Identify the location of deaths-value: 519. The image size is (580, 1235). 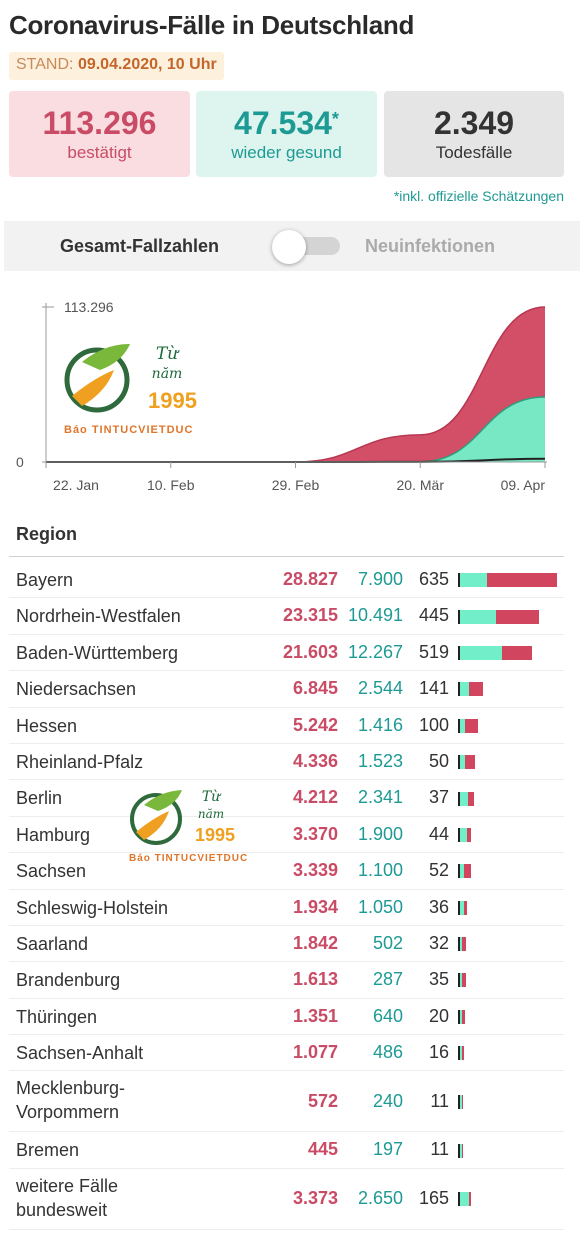
(433, 651).